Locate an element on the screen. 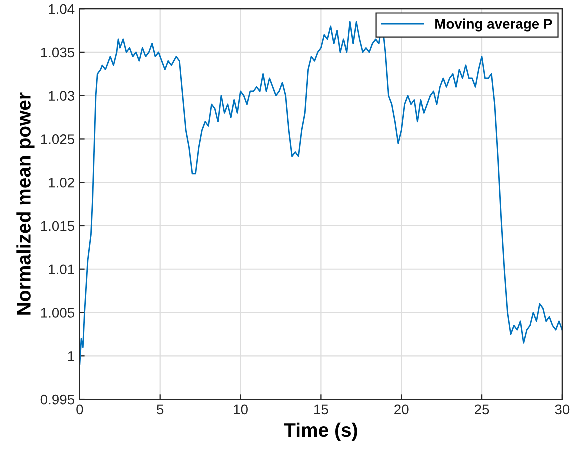 The height and width of the screenshot is (454, 571). y-tick-label: 1.015 is located at coordinates (57, 226).